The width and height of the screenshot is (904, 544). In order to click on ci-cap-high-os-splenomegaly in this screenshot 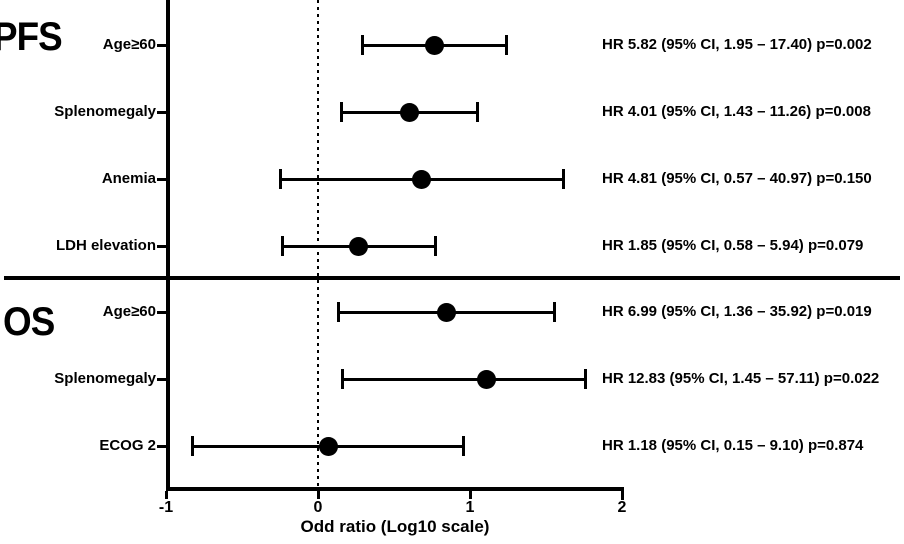, I will do `click(585, 379)`.